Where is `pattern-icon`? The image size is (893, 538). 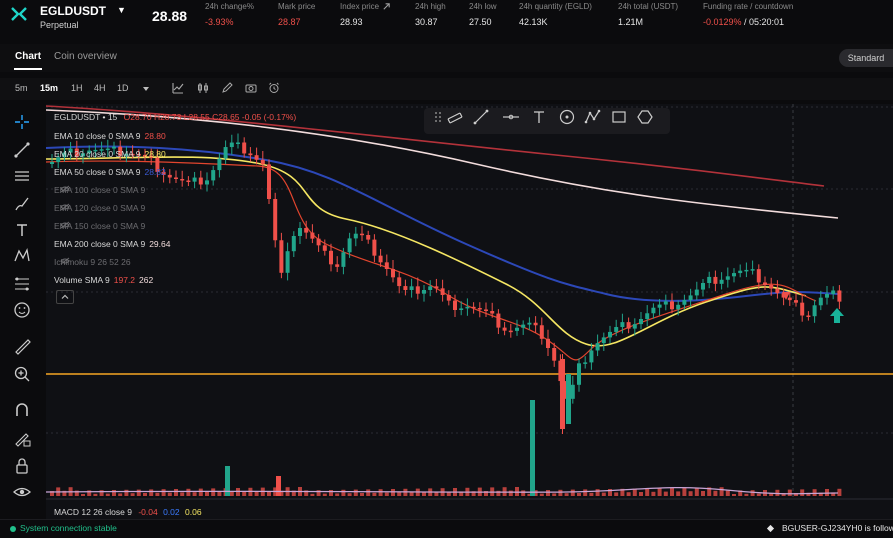
pattern-icon is located at coordinates (22, 256).